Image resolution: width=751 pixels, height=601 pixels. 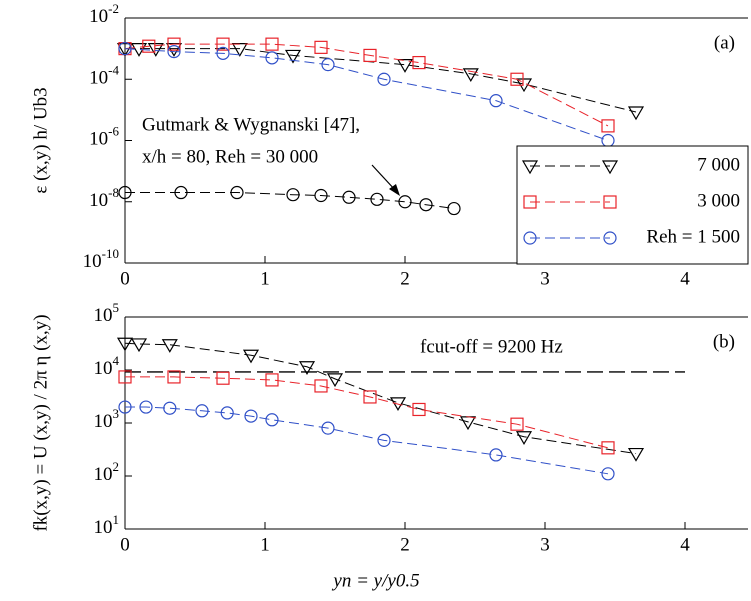 What do you see at coordinates (718, 164) in the screenshot?
I see `legend-label: 7 000` at bounding box center [718, 164].